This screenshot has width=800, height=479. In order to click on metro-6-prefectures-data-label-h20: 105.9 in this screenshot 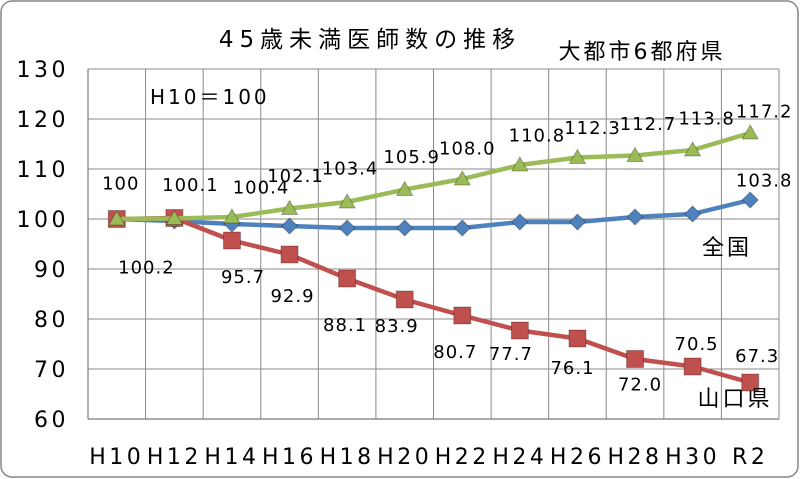, I will do `click(411, 157)`.